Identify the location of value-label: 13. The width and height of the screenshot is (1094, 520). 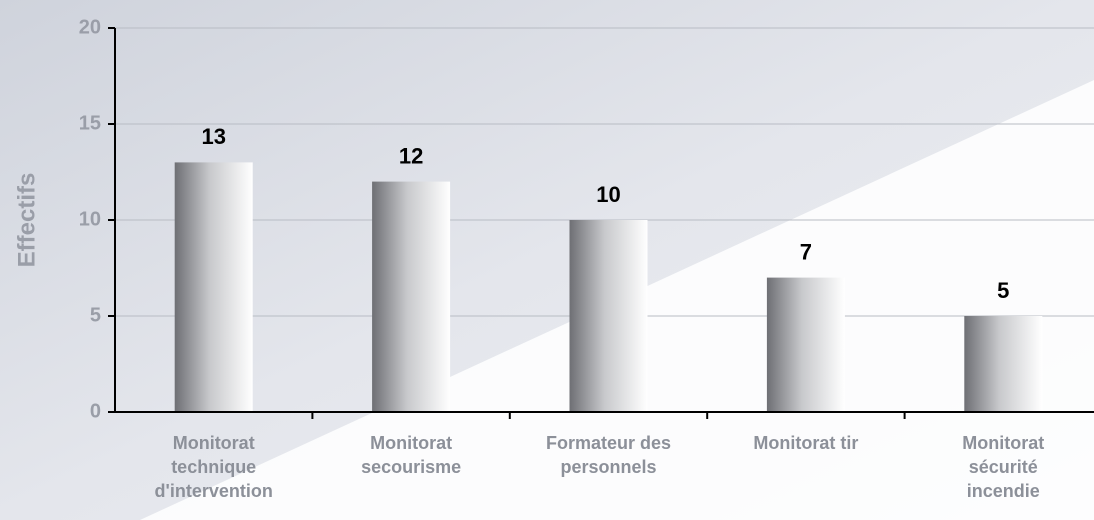
(213, 136).